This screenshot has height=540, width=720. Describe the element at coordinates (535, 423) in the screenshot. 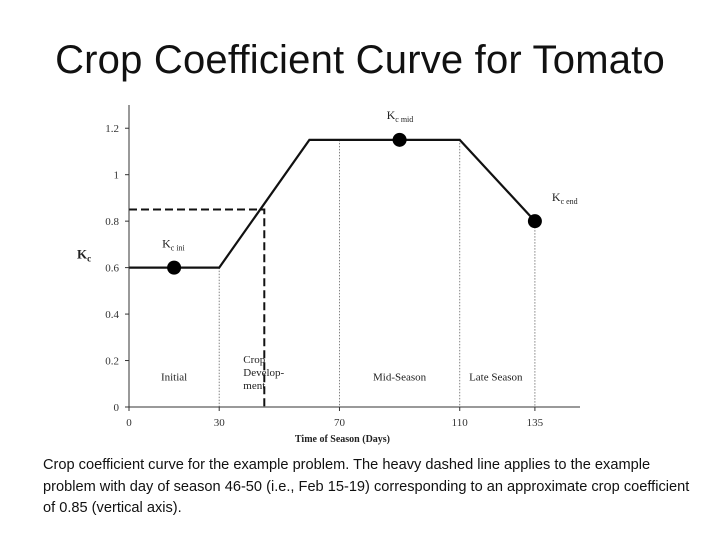

I see `x-tick-label: 135` at that location.